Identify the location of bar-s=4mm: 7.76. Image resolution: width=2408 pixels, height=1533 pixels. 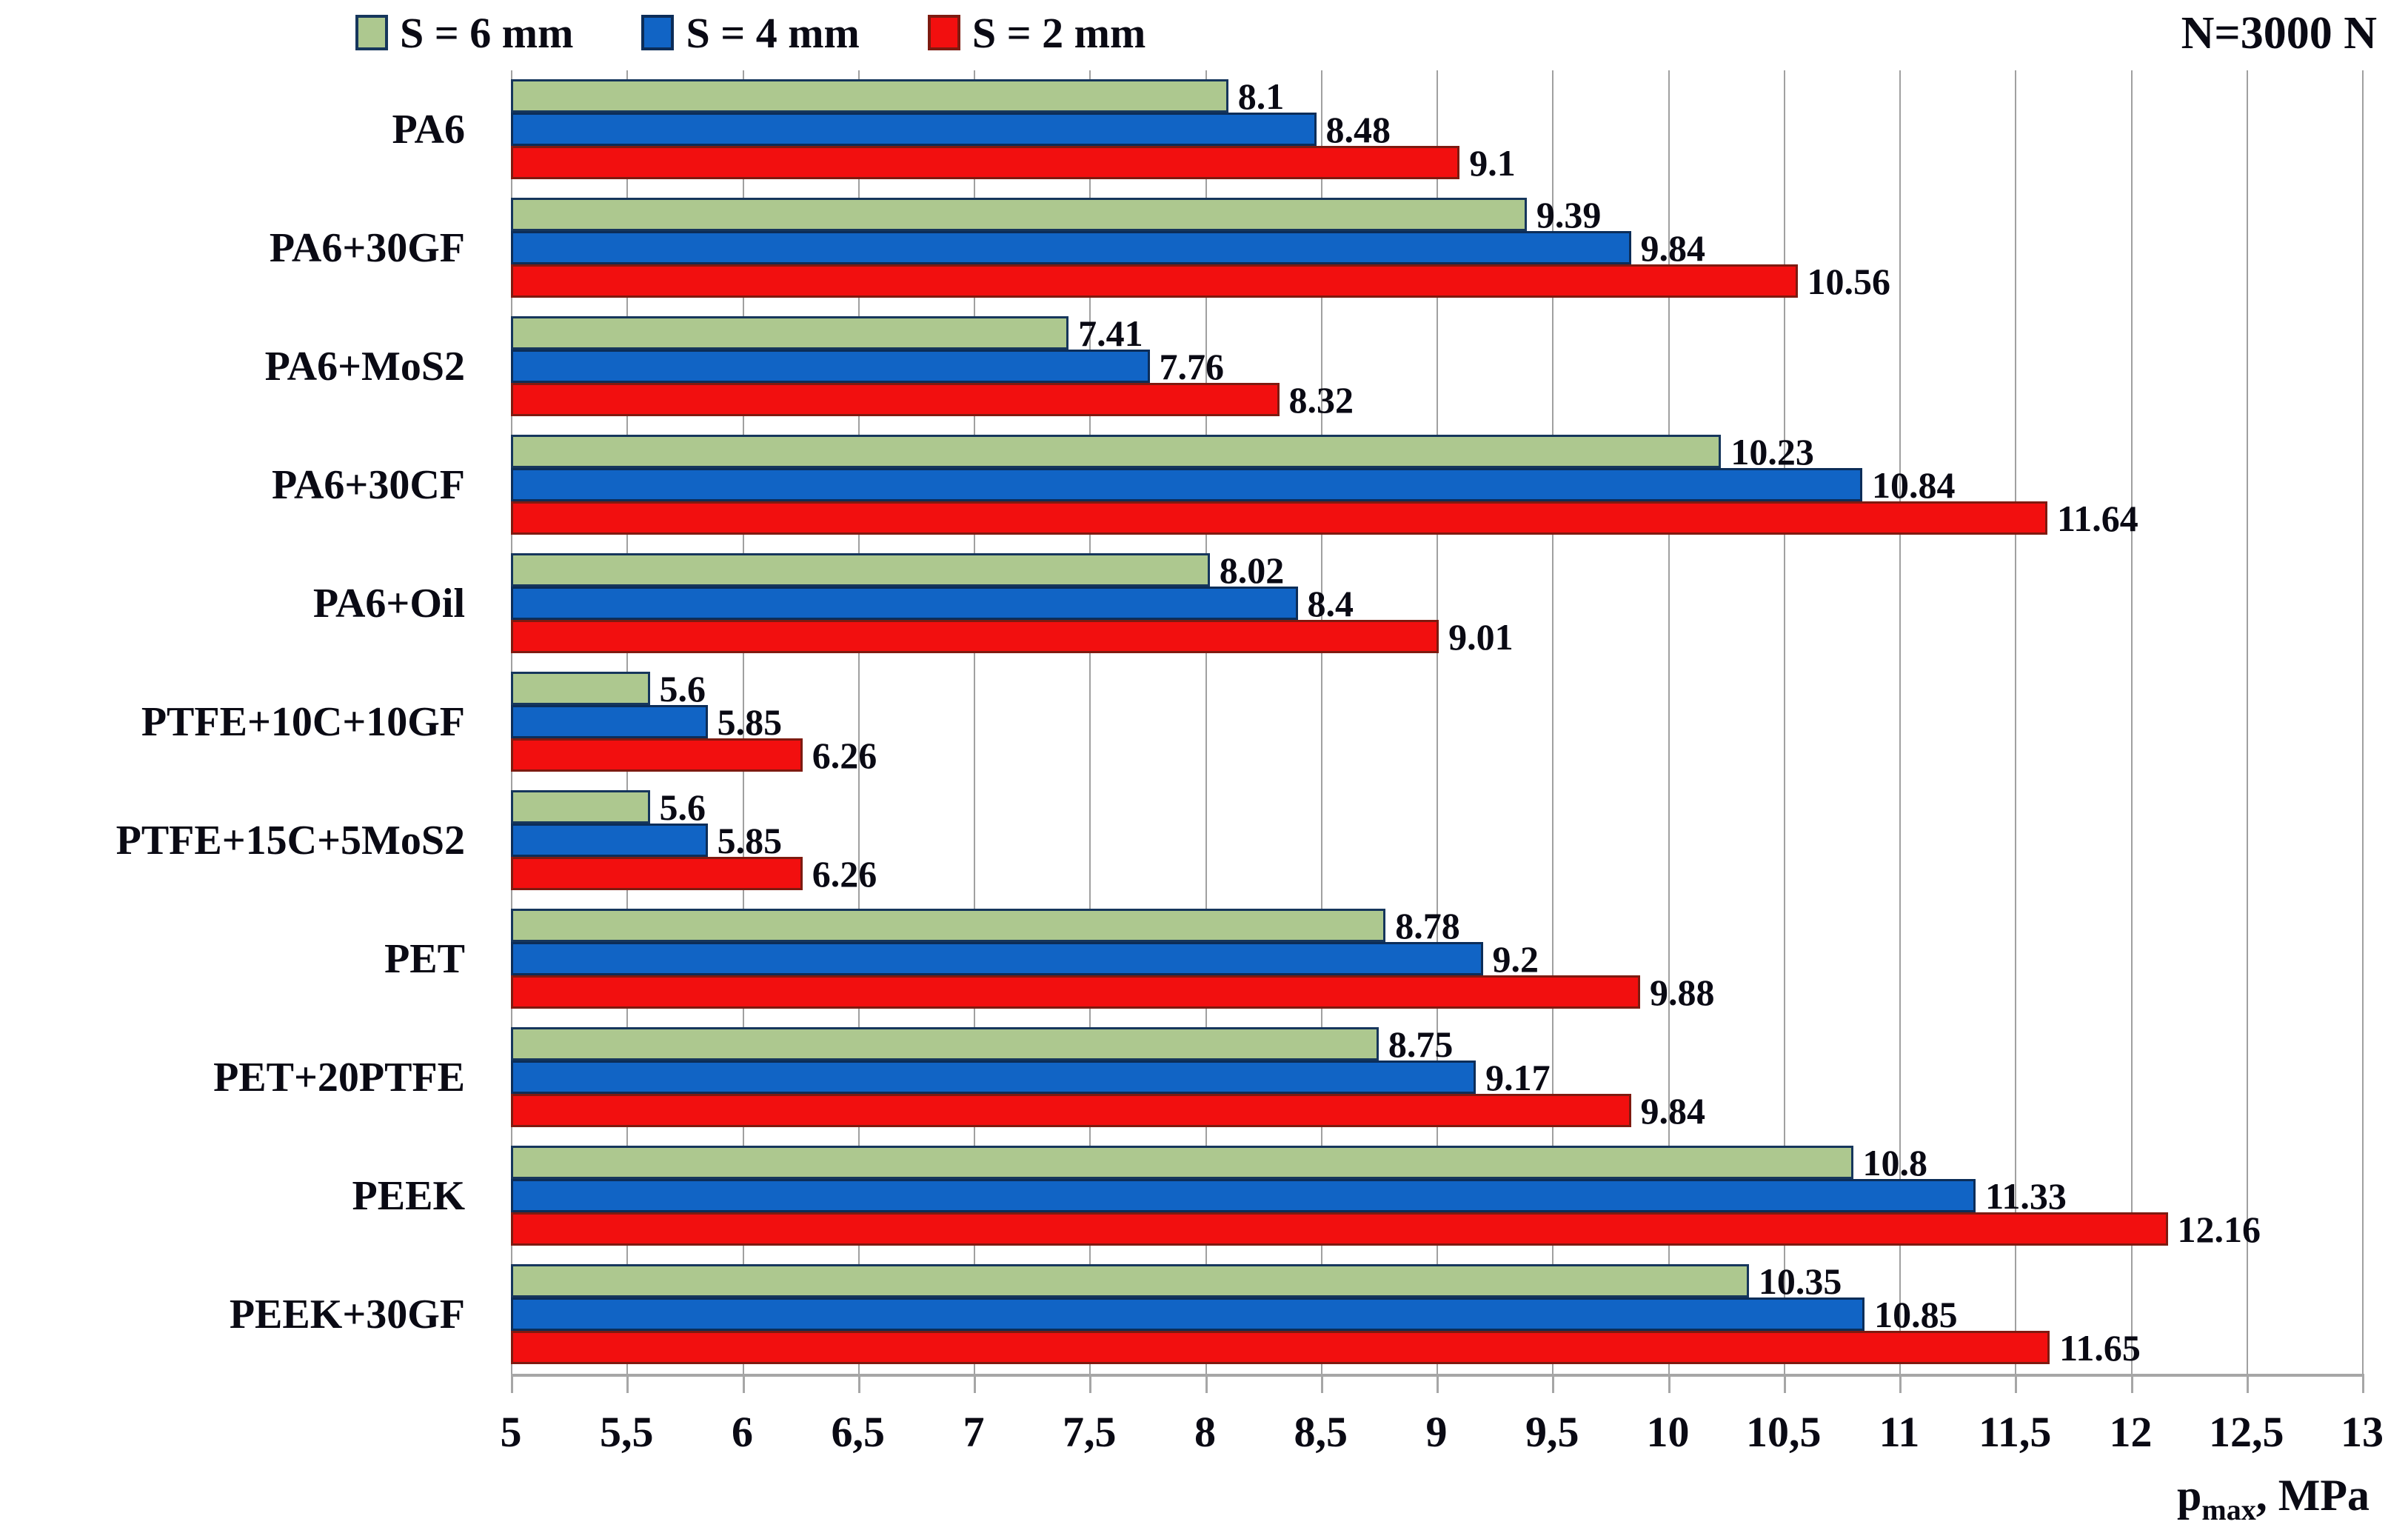
(867, 366).